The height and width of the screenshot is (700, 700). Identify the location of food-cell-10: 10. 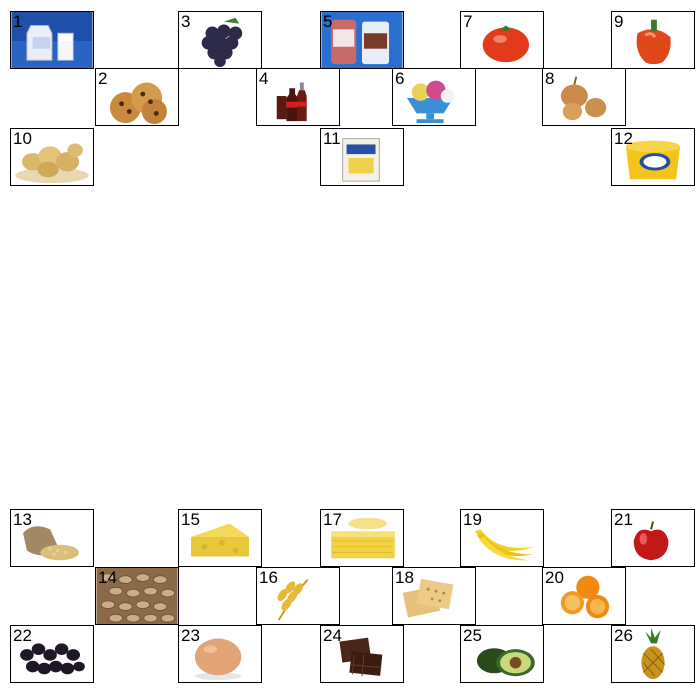
(52, 157).